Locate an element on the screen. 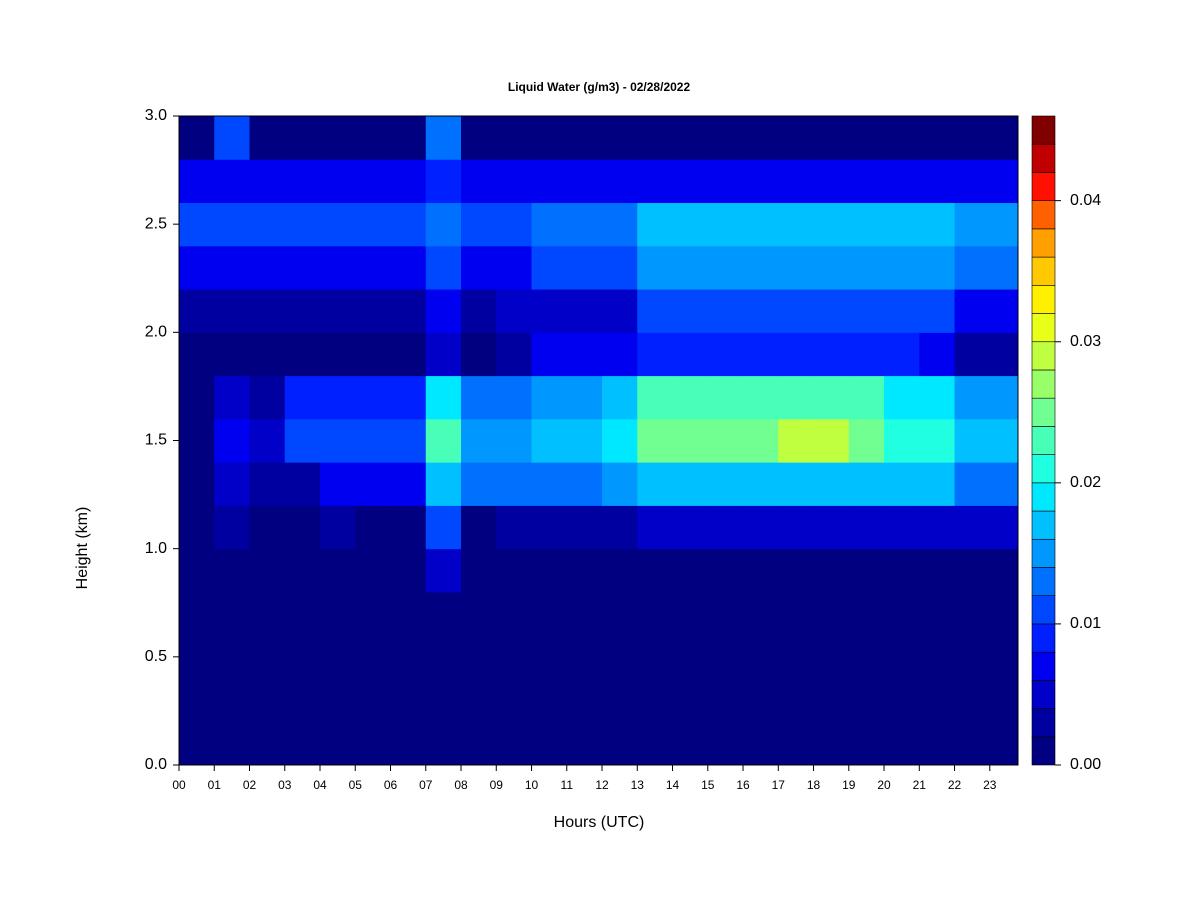  y-tick-label: 2.5 is located at coordinates (156, 223).